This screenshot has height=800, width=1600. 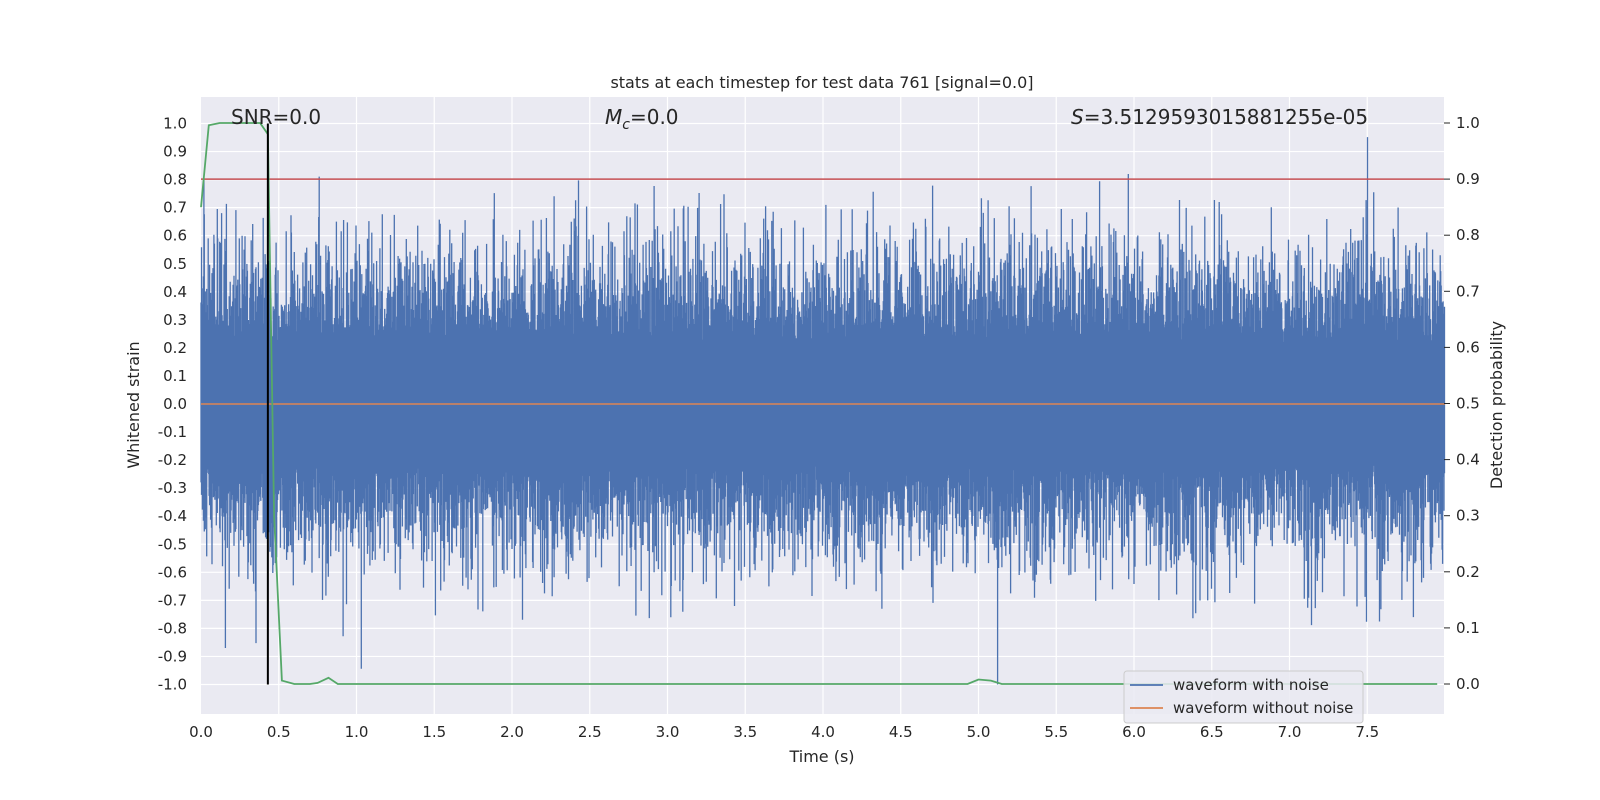 What do you see at coordinates (175, 404) in the screenshot?
I see `y-left-tick-label: 0.0` at bounding box center [175, 404].